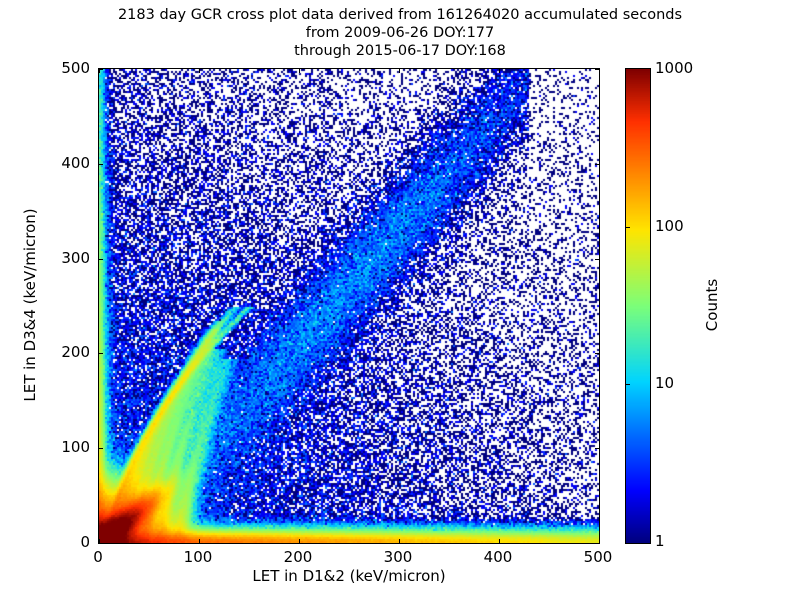  Describe the element at coordinates (75, 162) in the screenshot. I see `y-tick-label: 400` at that location.